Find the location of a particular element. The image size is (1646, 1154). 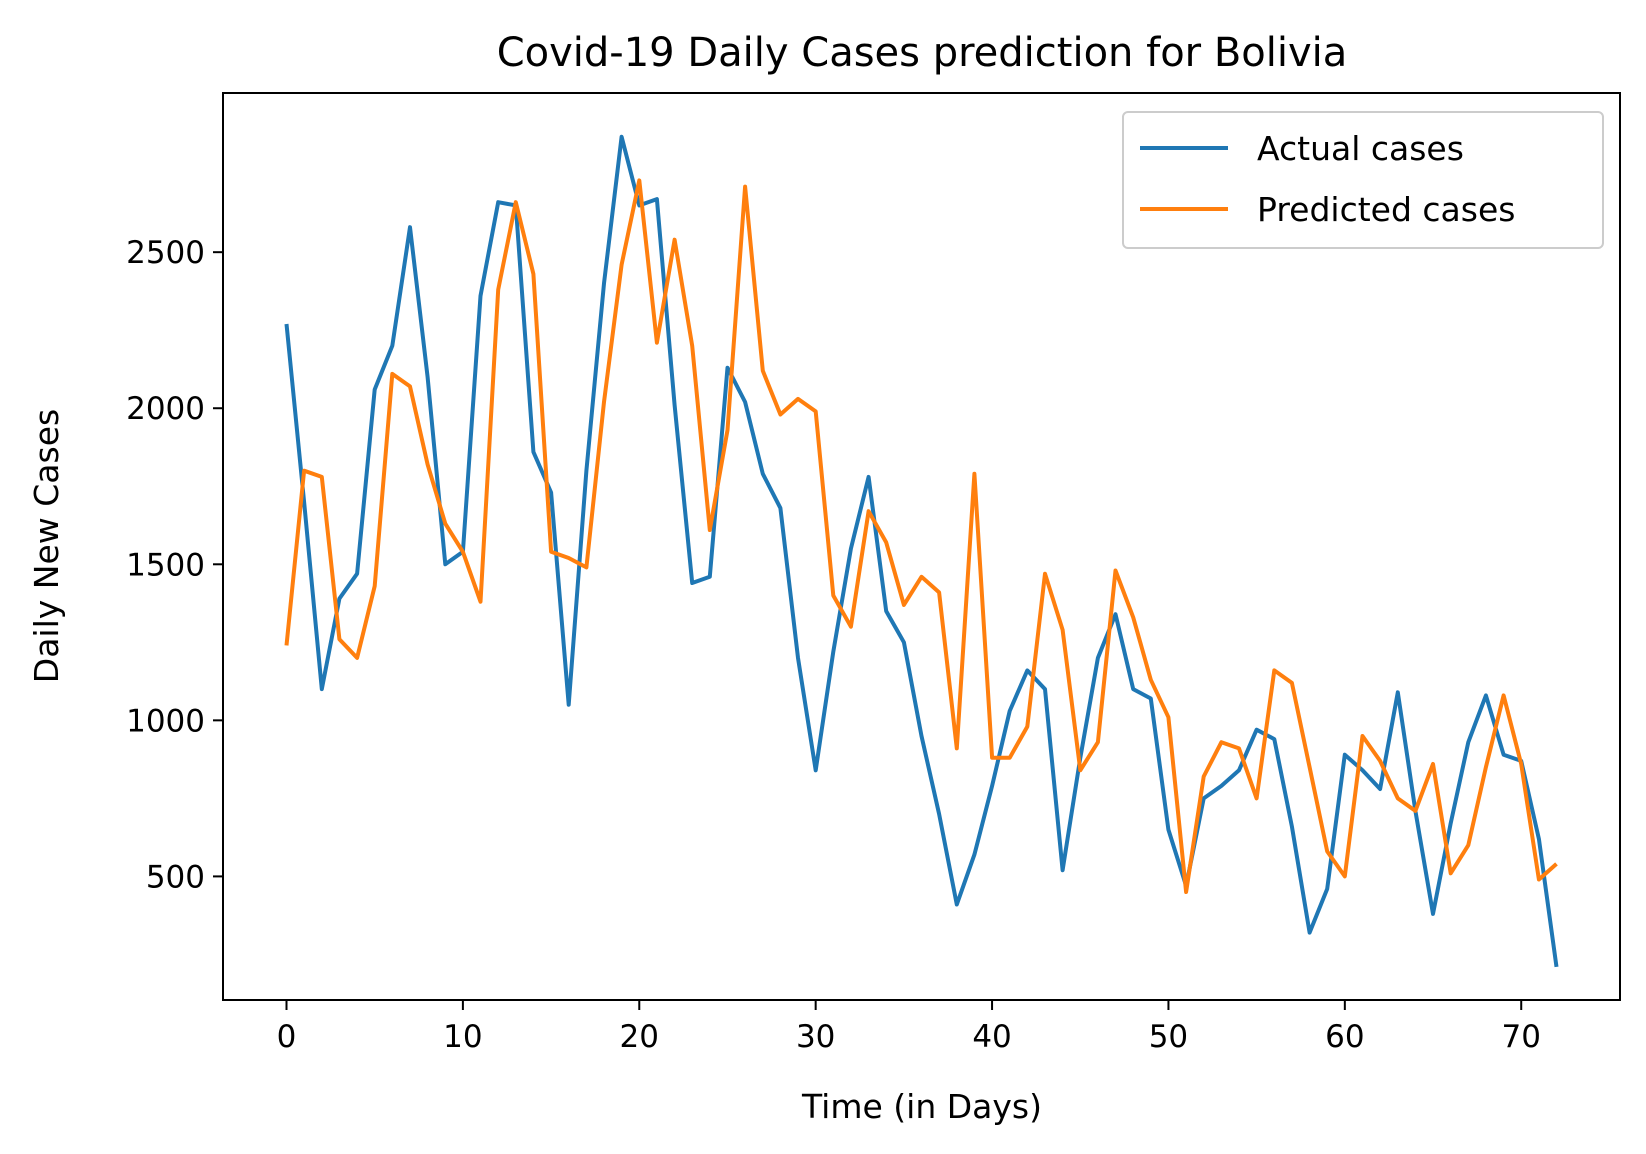

legend-box is located at coordinates (1363, 180).